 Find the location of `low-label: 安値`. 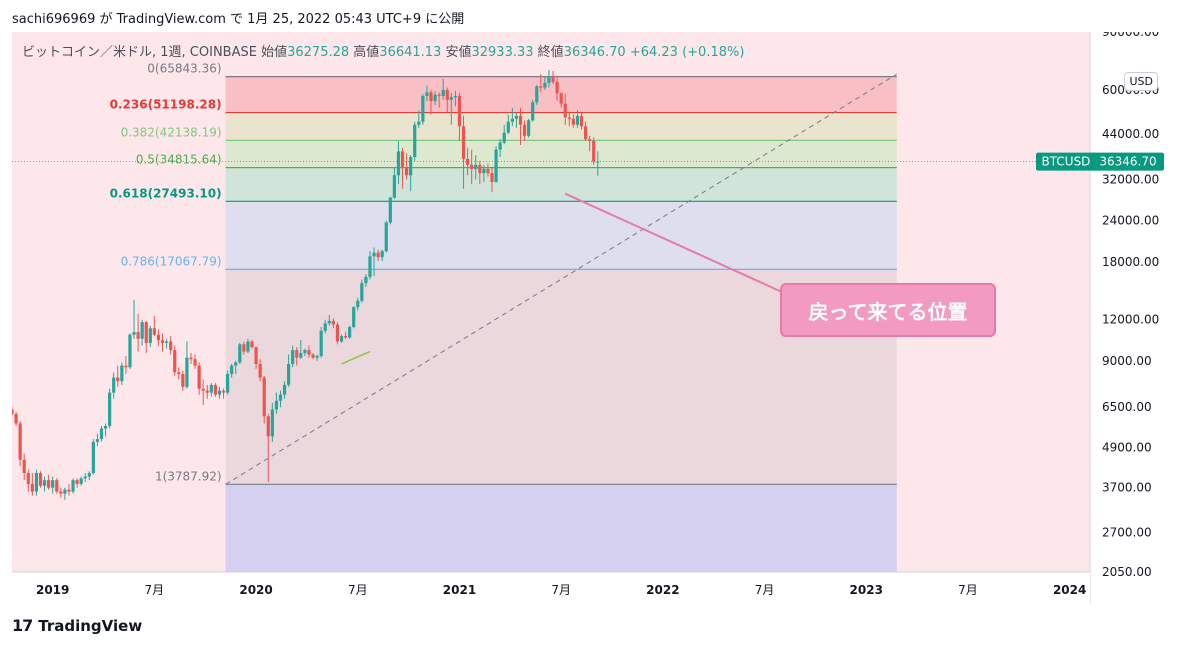

low-label: 安値 is located at coordinates (458, 52).